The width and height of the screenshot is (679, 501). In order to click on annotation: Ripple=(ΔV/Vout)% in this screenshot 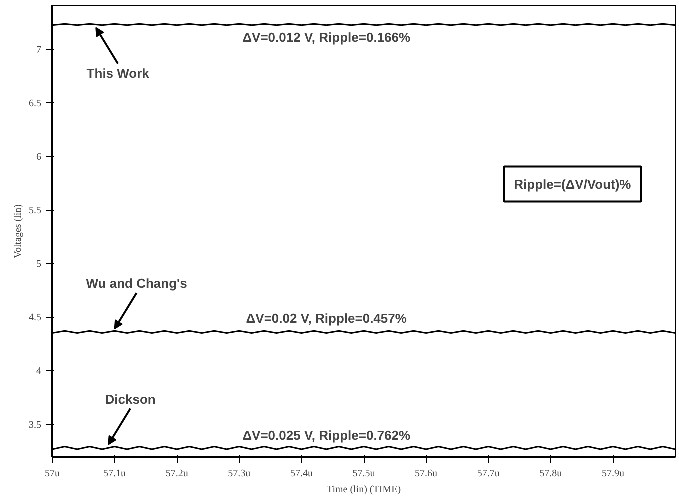, I will do `click(573, 184)`.